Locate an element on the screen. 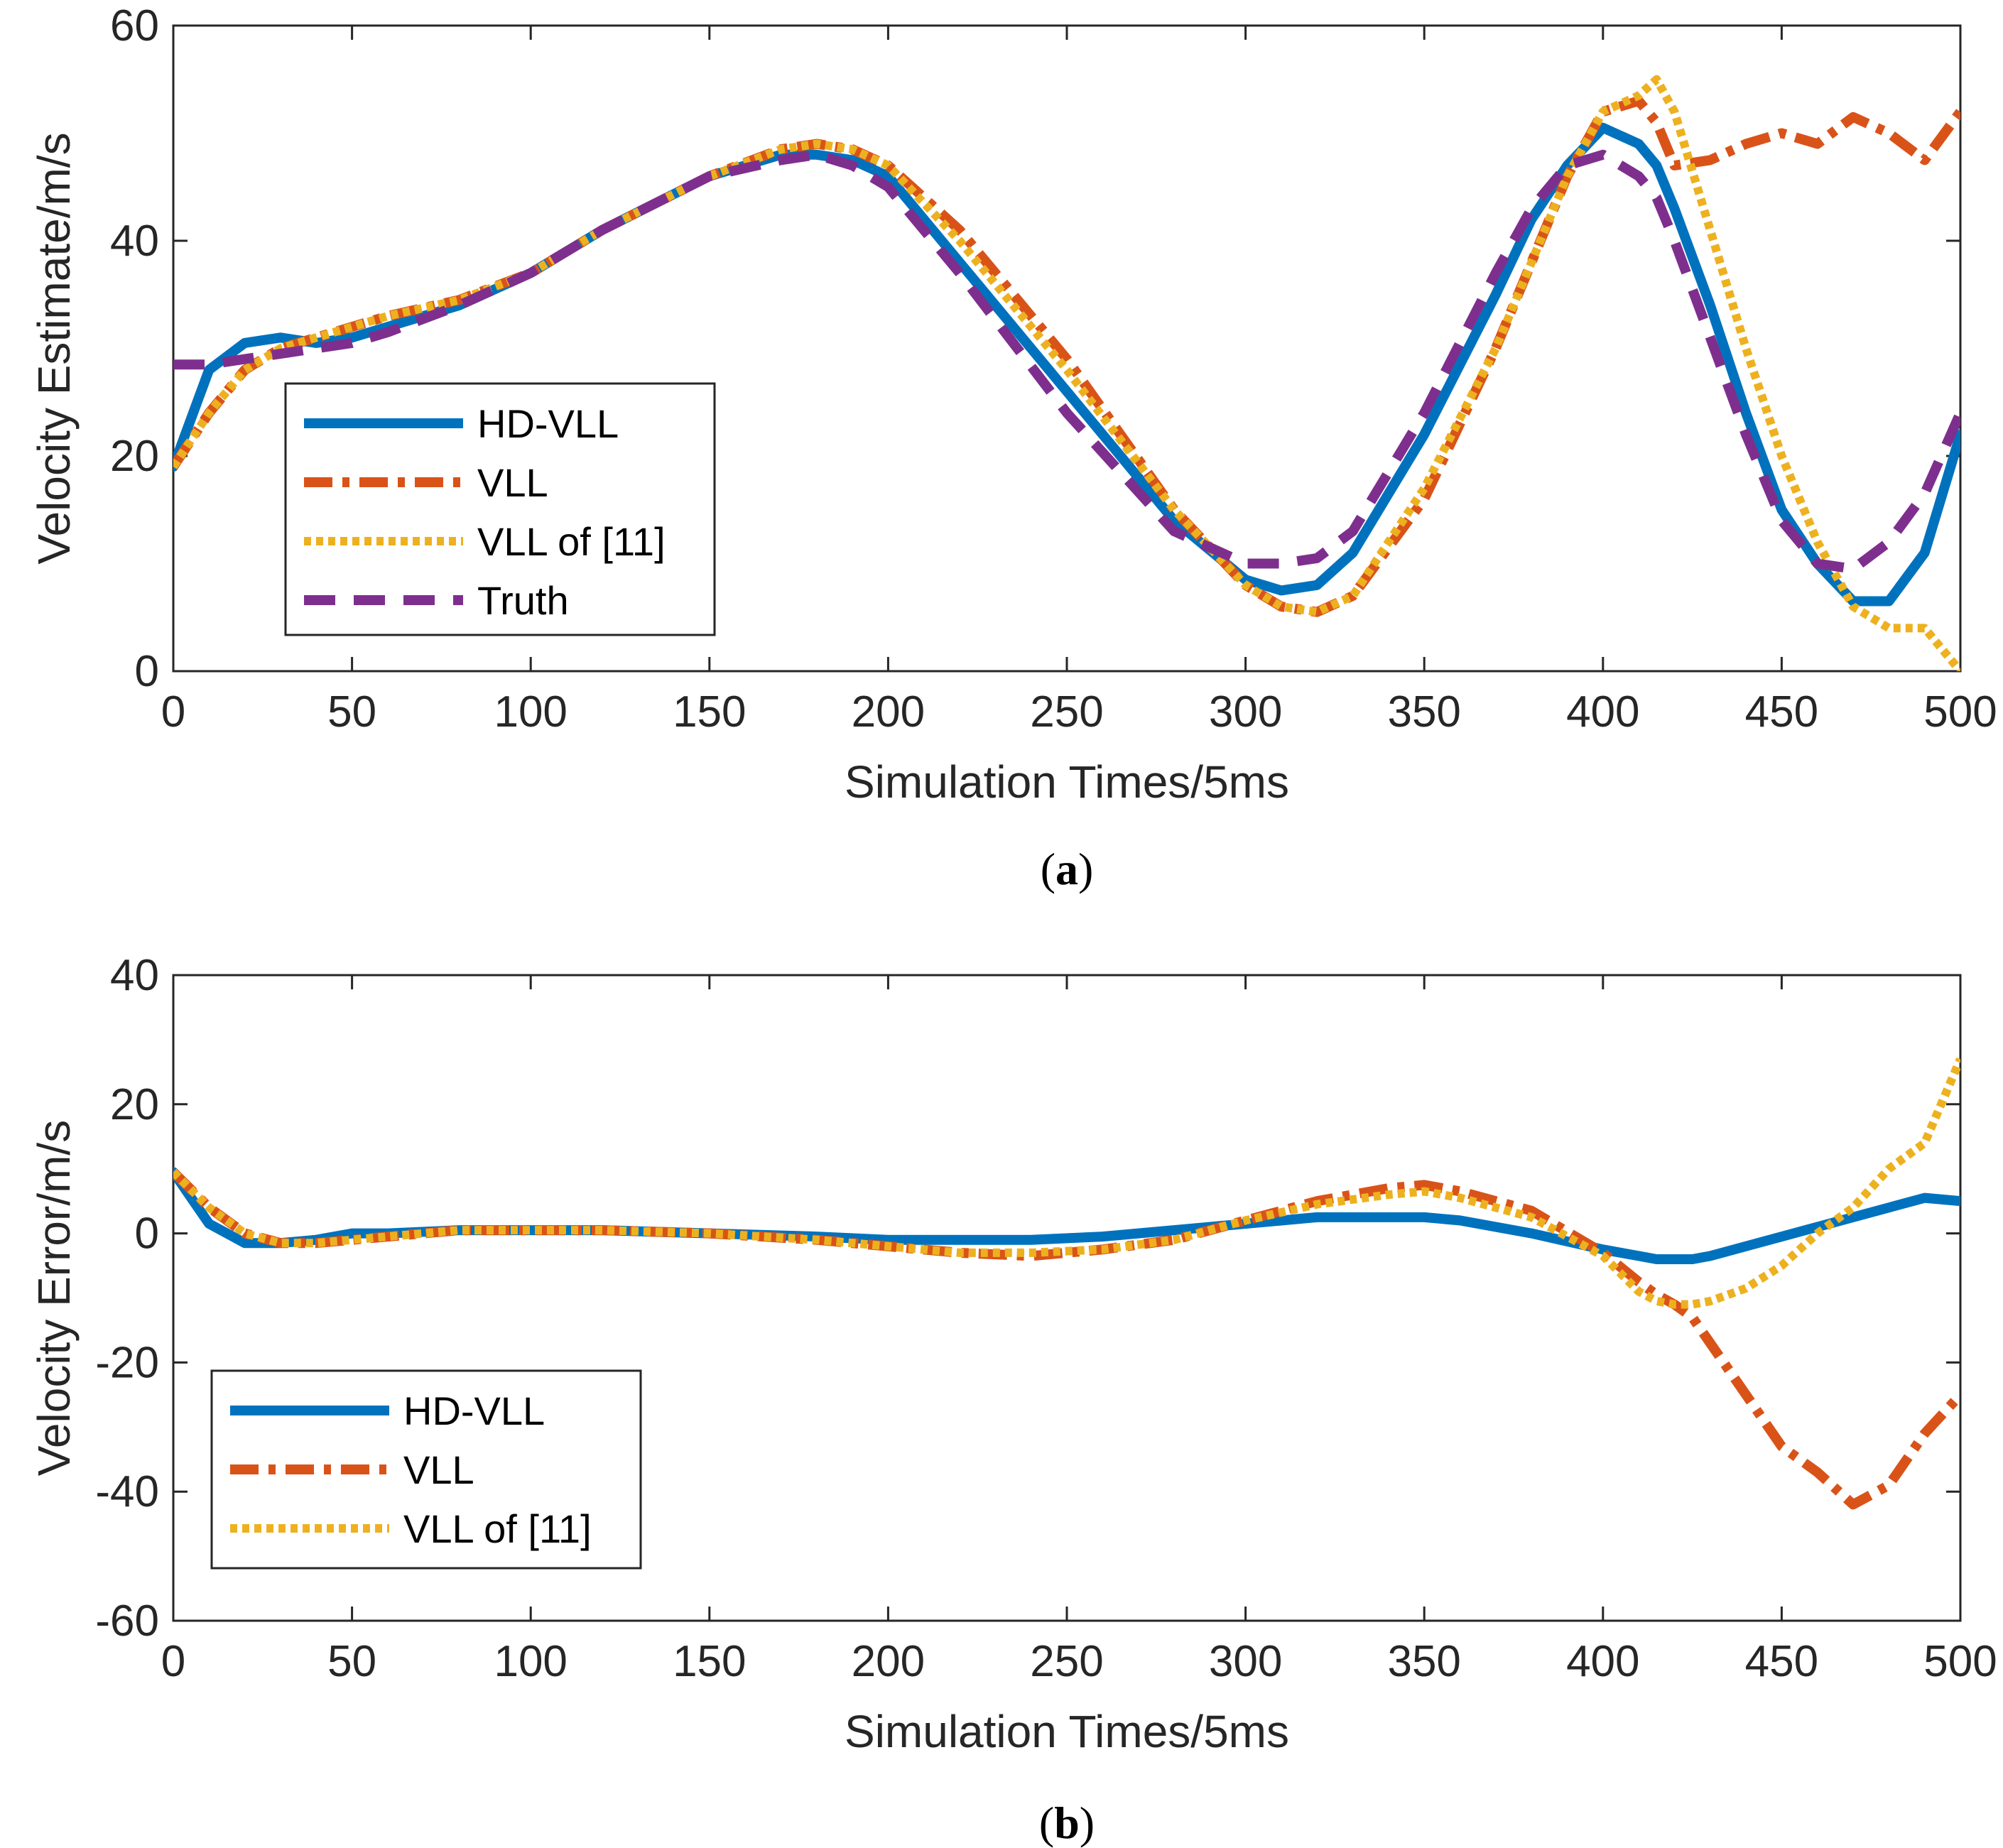 This screenshot has height=1848, width=2003. y-tick-label: -20 is located at coordinates (127, 1362).